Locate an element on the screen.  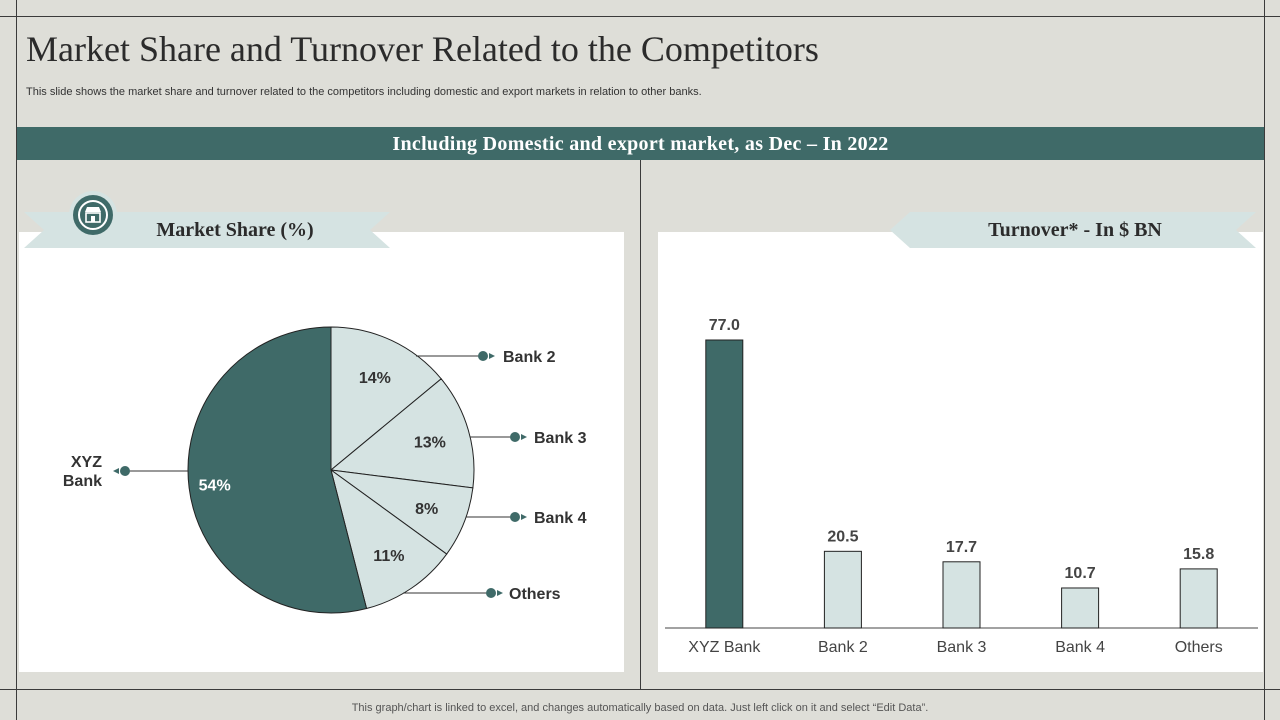
bar-value-label: 15.8 is located at coordinates (1198, 554).